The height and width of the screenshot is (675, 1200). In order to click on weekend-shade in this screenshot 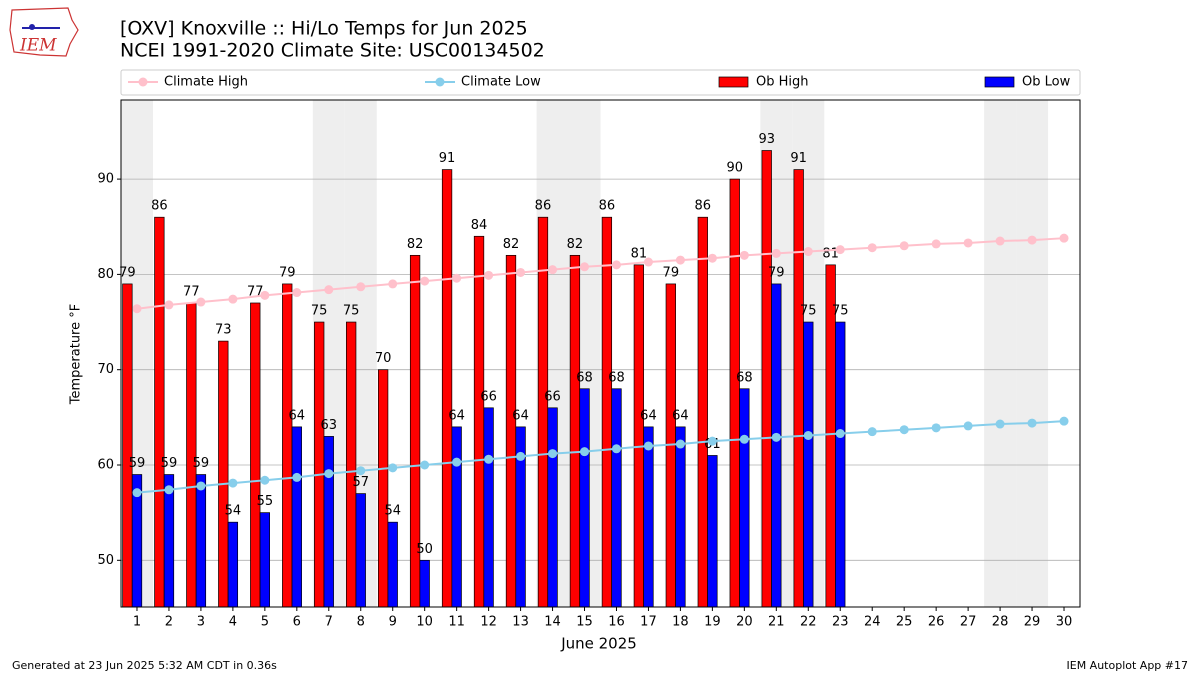, I will do `click(1032, 353)`.